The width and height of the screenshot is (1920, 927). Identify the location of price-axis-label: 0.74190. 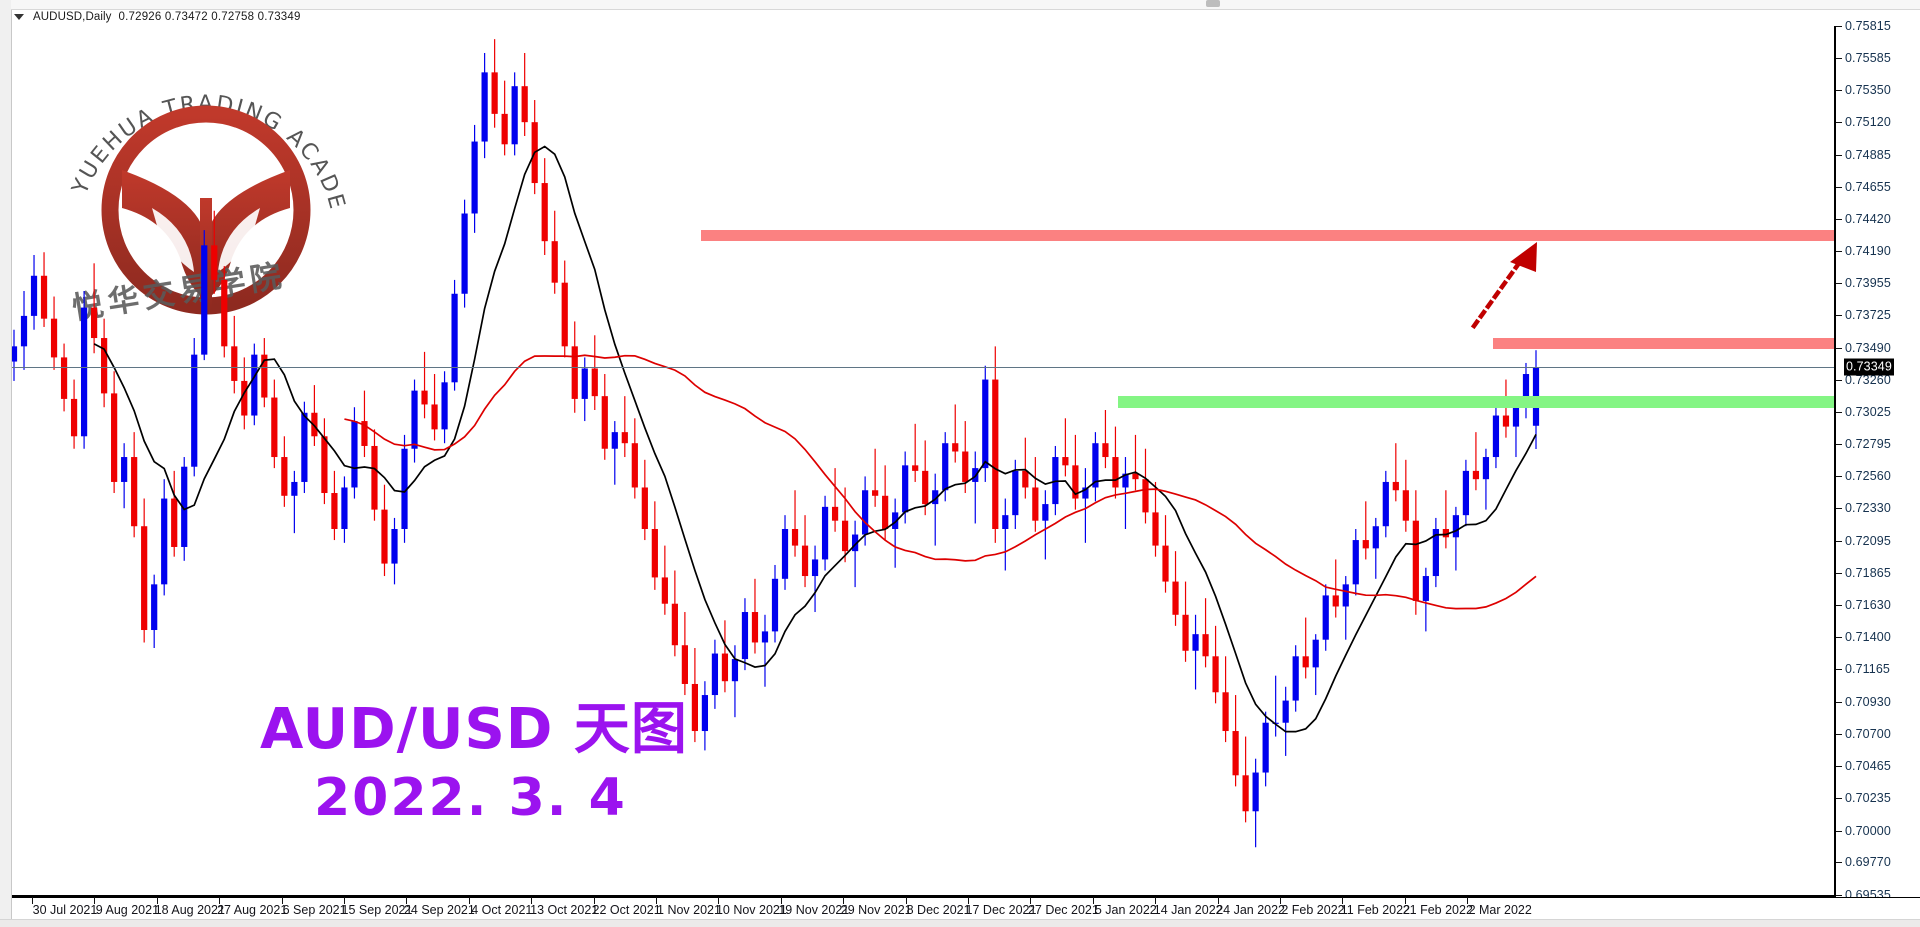
(1868, 250).